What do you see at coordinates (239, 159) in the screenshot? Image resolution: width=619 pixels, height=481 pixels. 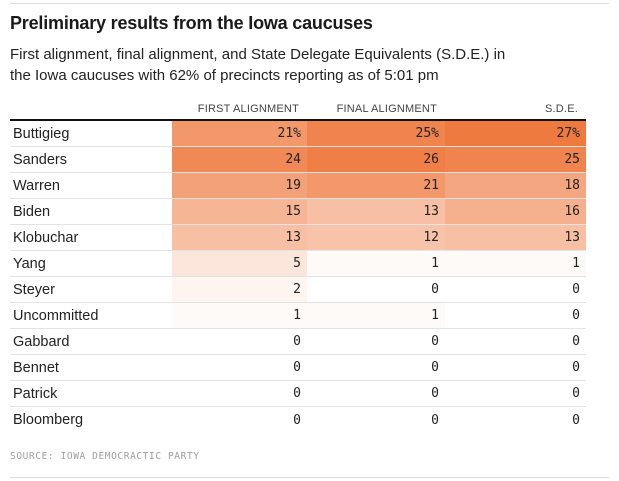 I see `value-cell: 24` at bounding box center [239, 159].